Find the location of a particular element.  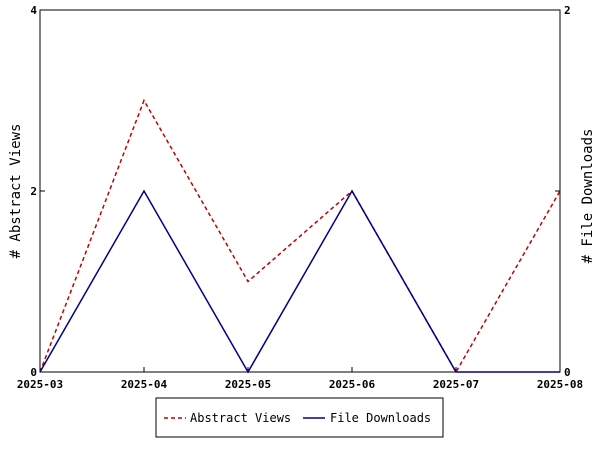

x-tick-label: 2025-05 is located at coordinates (248, 384).